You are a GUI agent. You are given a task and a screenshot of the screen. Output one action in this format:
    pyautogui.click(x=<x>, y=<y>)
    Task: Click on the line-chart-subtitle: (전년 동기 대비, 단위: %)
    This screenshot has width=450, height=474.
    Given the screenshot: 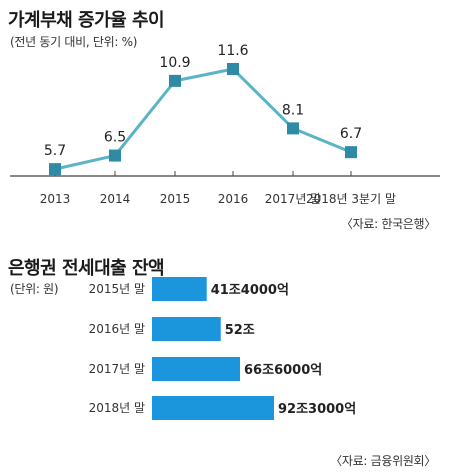 What is the action you would take?
    pyautogui.click(x=74, y=42)
    